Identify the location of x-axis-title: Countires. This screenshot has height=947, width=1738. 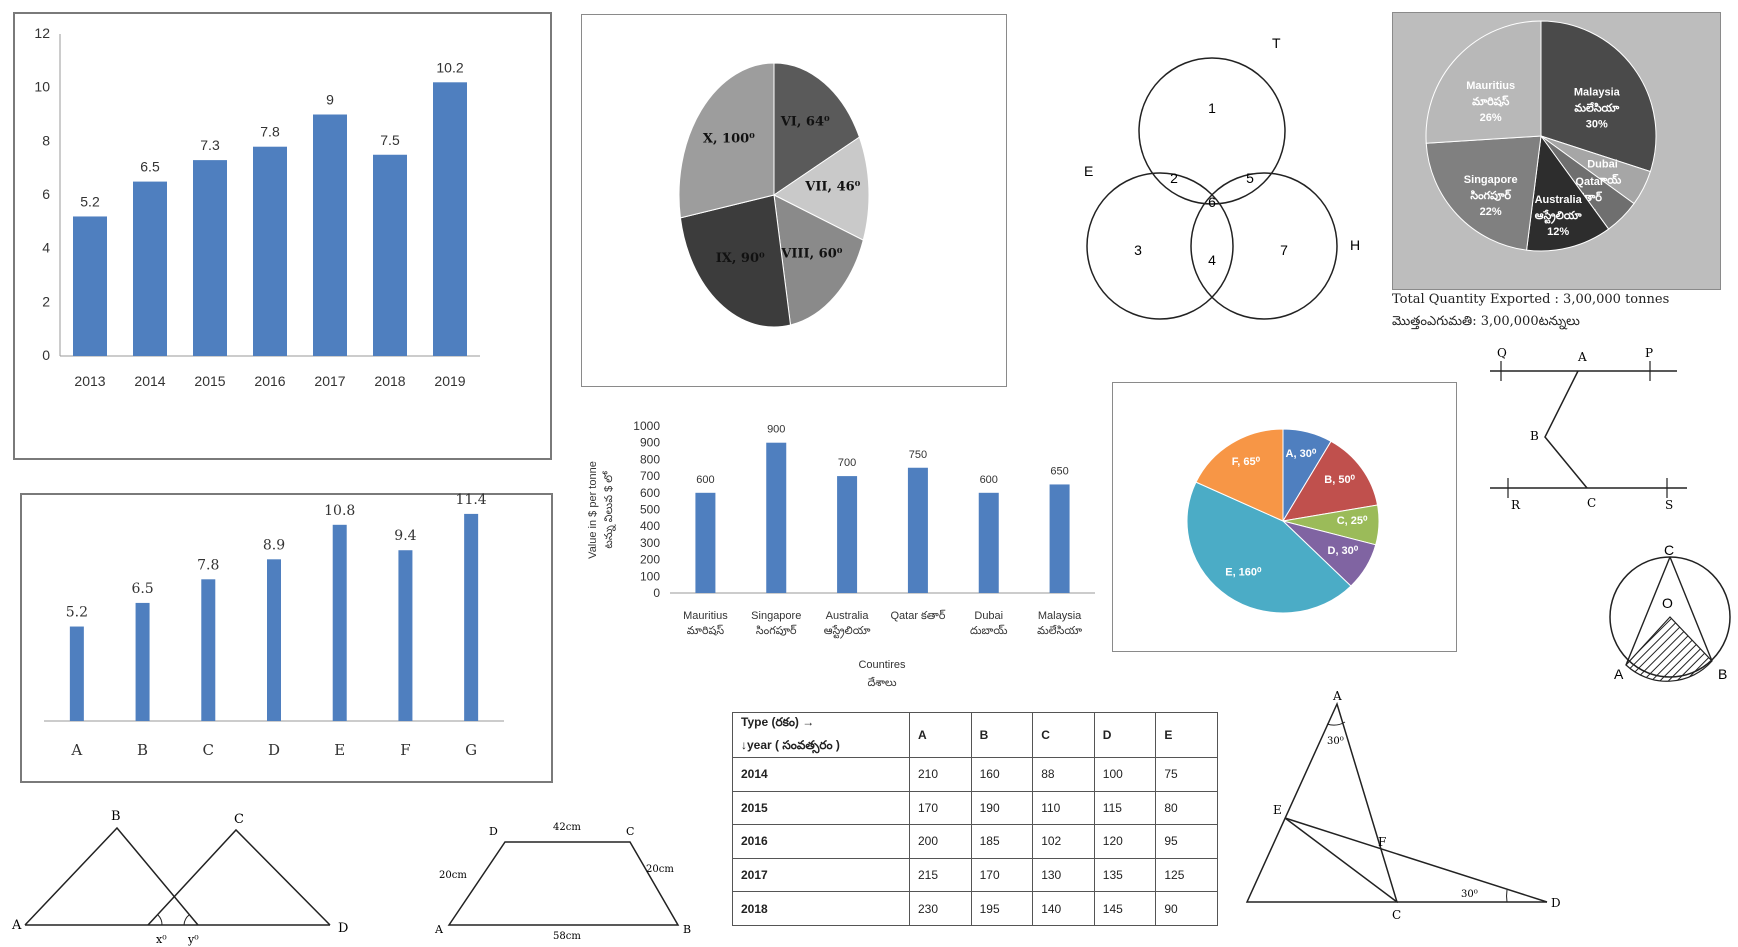
(882, 665).